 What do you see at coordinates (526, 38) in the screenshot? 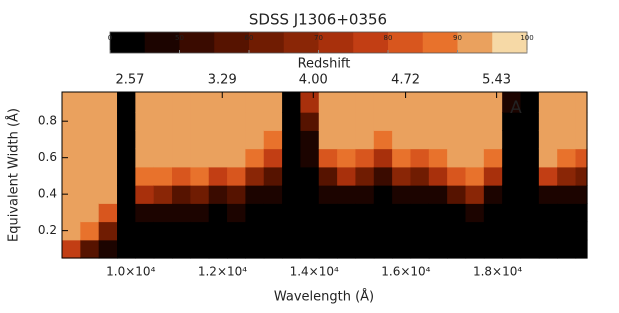
I see `colorbar-tick-label: 100` at bounding box center [526, 38].